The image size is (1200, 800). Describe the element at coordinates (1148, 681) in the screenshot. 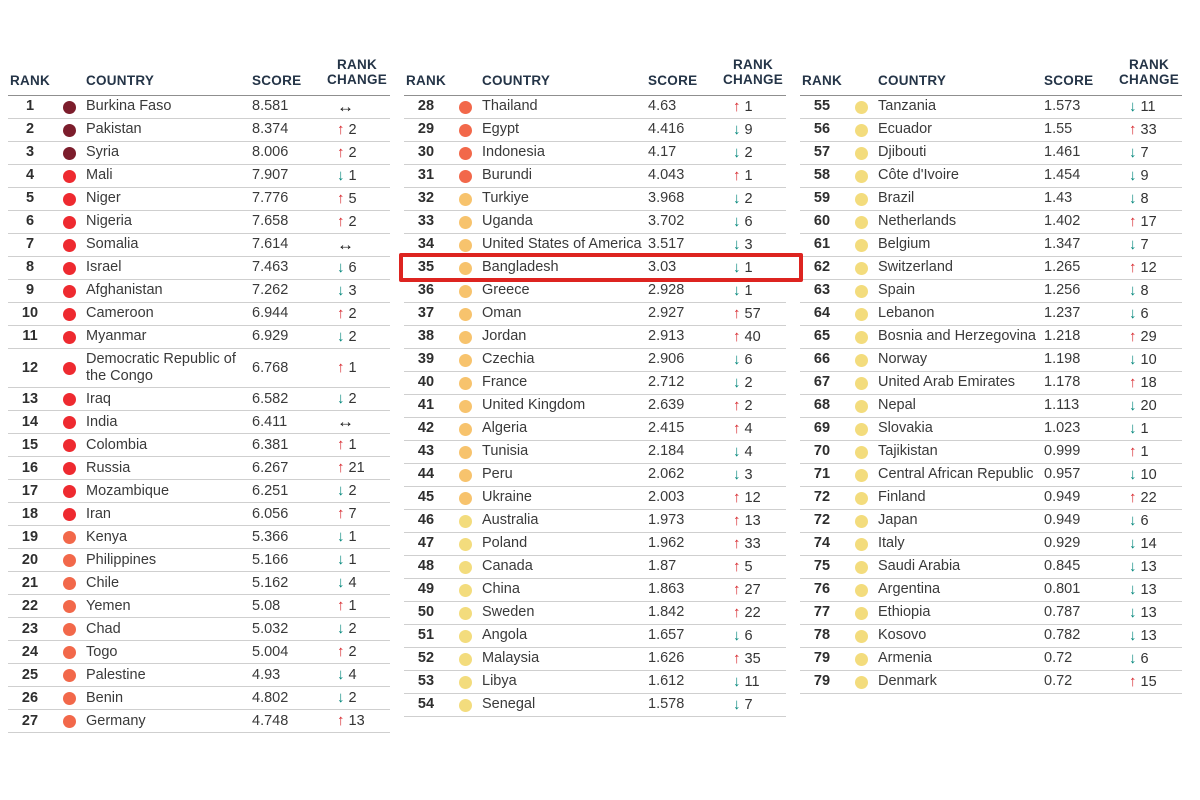

I see `rank-change-value: 15` at that location.